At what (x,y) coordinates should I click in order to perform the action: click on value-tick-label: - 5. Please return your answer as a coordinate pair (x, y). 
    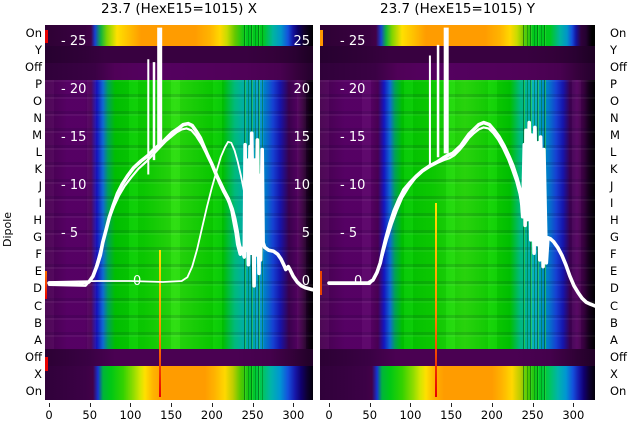
    Looking at the image, I should click on (70, 233).